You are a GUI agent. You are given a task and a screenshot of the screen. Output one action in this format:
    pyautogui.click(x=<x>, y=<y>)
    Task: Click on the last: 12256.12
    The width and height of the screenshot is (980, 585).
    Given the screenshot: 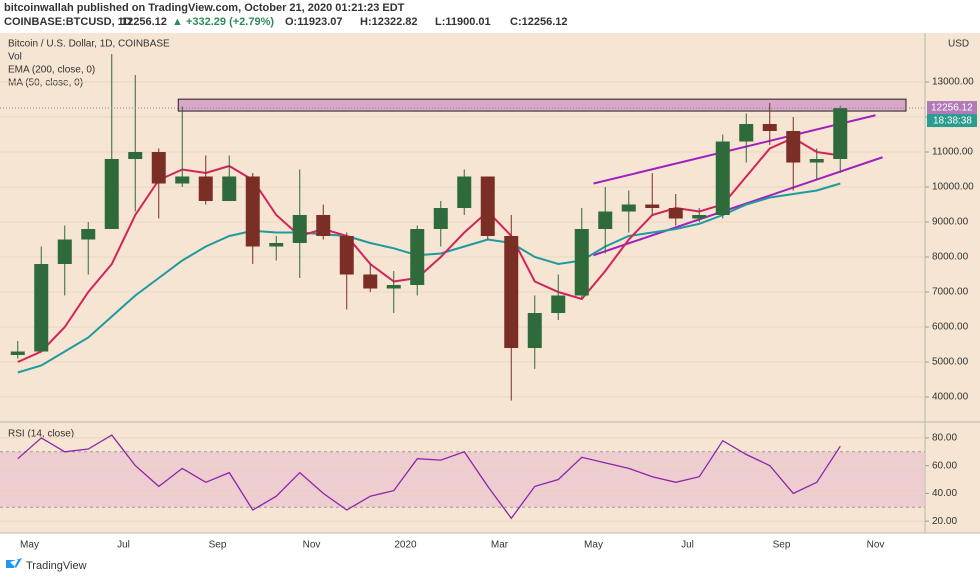 What is the action you would take?
    pyautogui.click(x=144, y=22)
    